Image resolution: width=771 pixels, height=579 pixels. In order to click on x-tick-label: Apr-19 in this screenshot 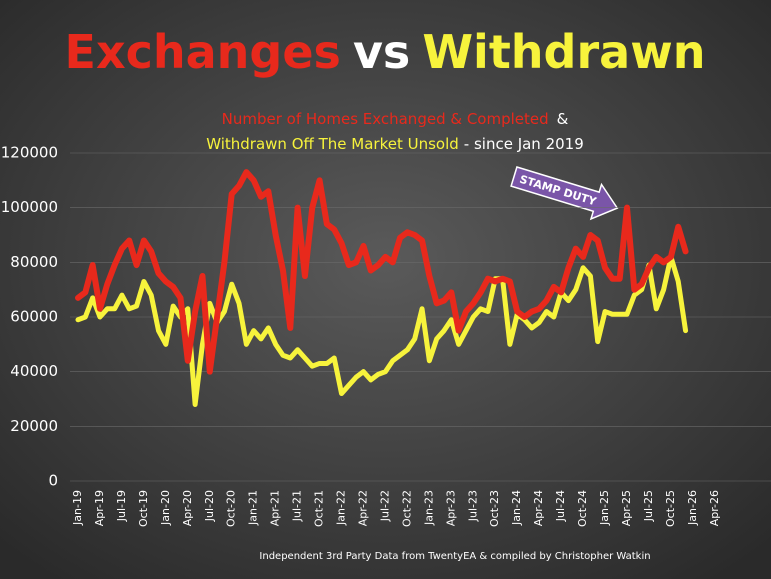, I will do `click(99, 508)`.